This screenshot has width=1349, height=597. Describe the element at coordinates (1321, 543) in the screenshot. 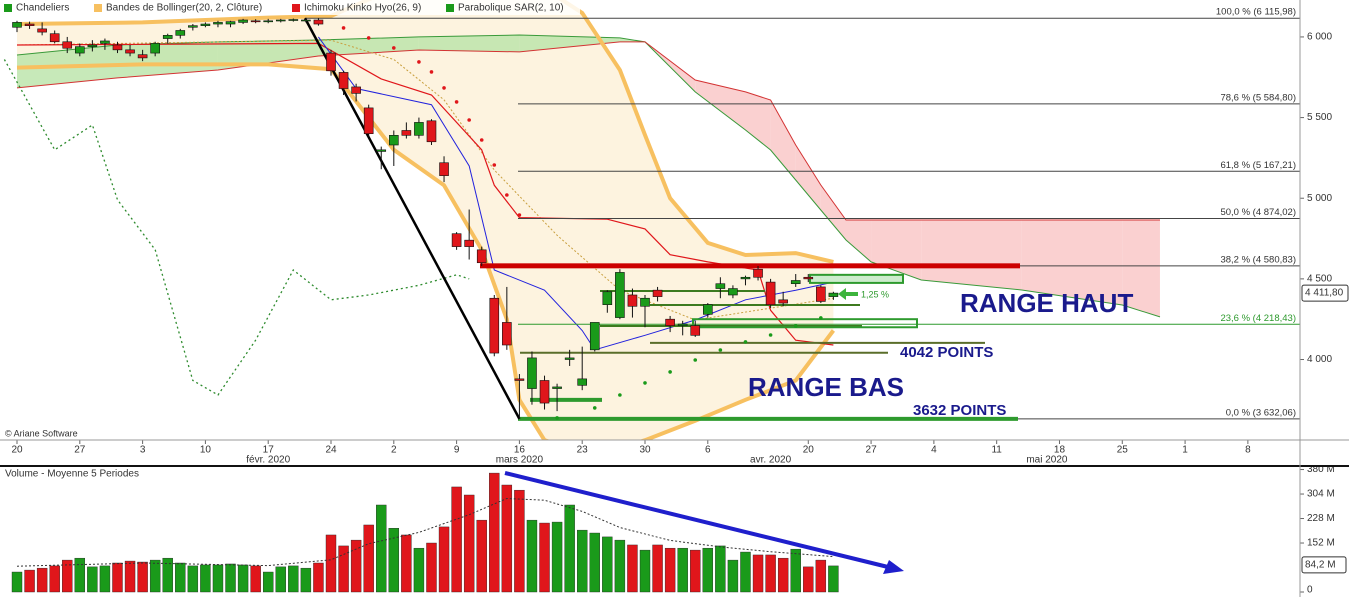

I see `y-tick-label: 152 M` at that location.